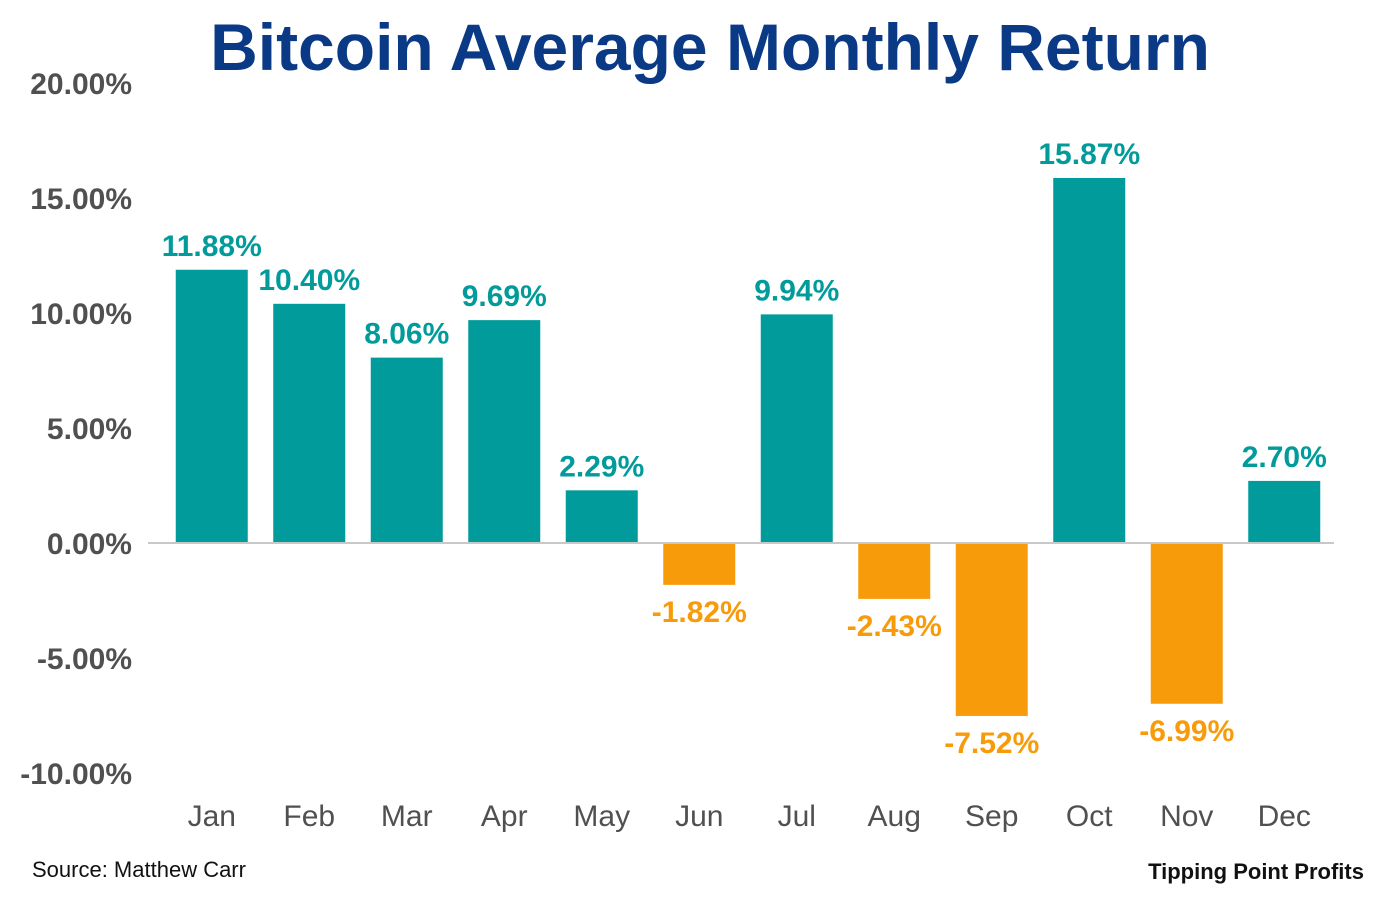 The height and width of the screenshot is (905, 1382). I want to click on data-label: 11.88%, so click(212, 246).